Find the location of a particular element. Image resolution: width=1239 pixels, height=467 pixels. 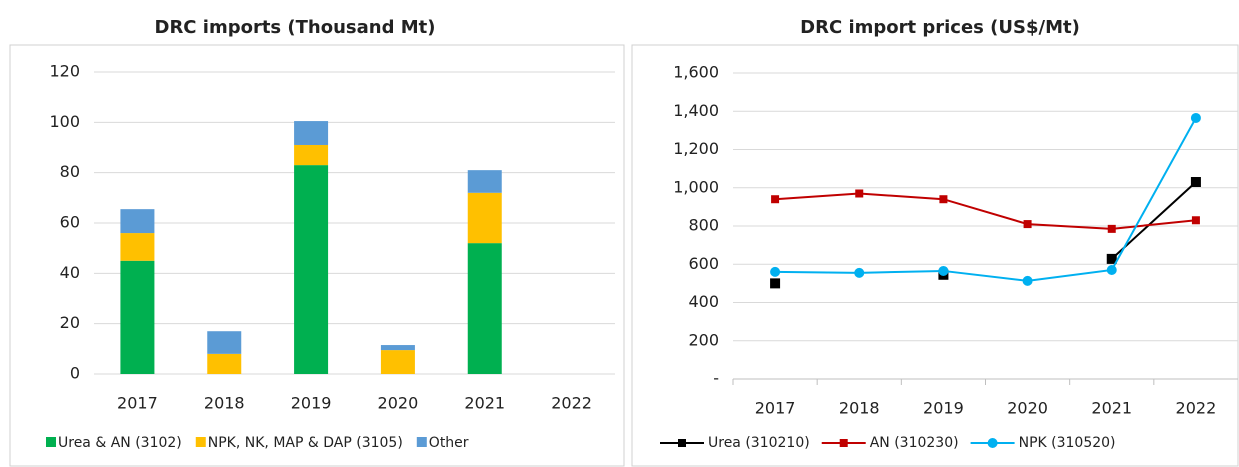

y-tick-label: 100 is located at coordinates (64, 121).